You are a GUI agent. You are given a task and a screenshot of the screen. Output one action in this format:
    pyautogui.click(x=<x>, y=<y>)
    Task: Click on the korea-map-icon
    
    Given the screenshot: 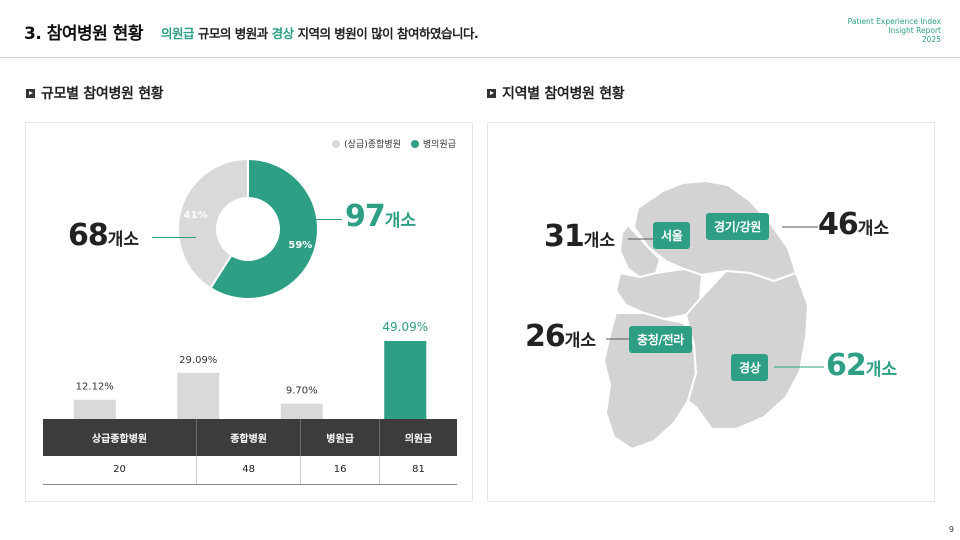 What is the action you would take?
    pyautogui.click(x=713, y=315)
    